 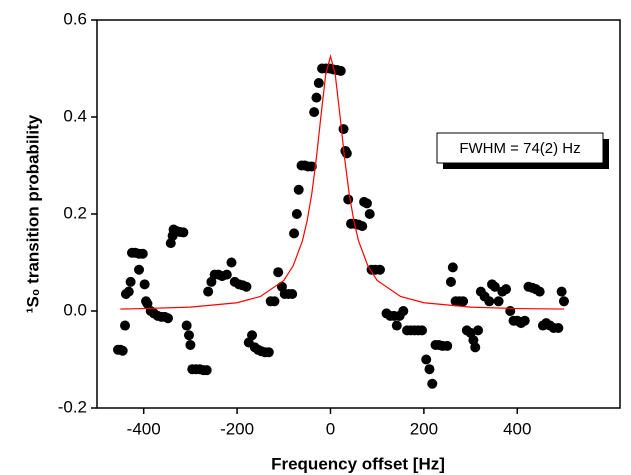 What do you see at coordinates (75, 212) in the screenshot?
I see `y-tick-label: 0.2` at bounding box center [75, 212].